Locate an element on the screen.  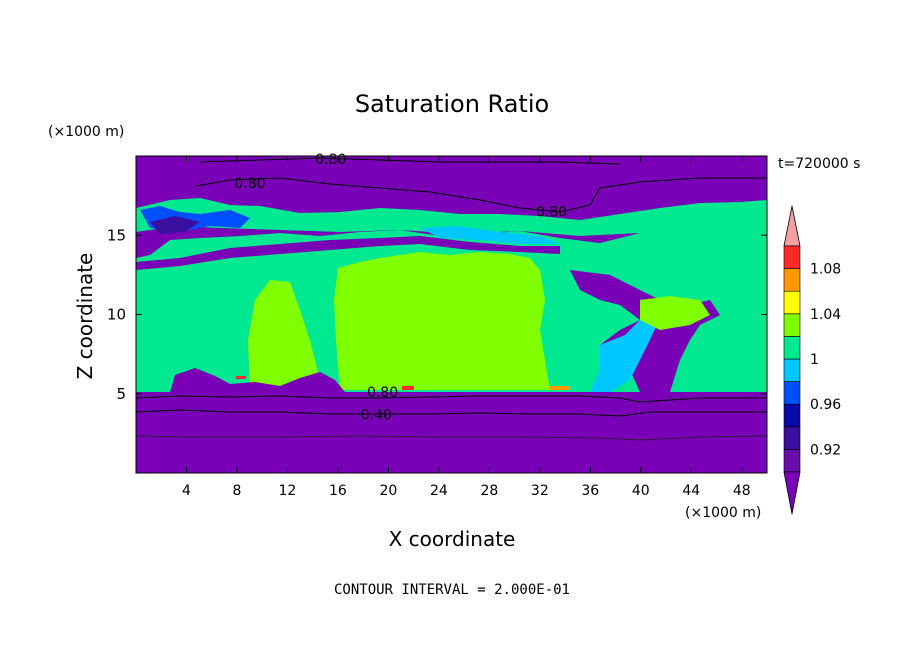
colorbar-over-arrow is located at coordinates (792, 226).